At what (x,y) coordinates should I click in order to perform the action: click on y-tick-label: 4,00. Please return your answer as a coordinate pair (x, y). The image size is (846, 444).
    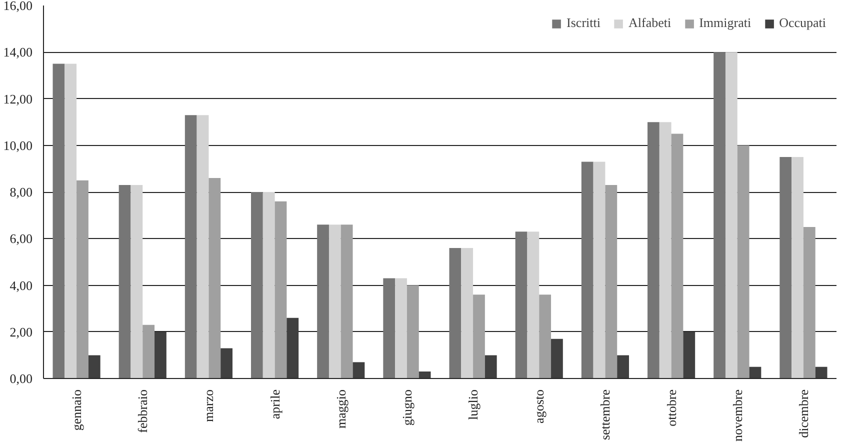
    Looking at the image, I should click on (21, 285).